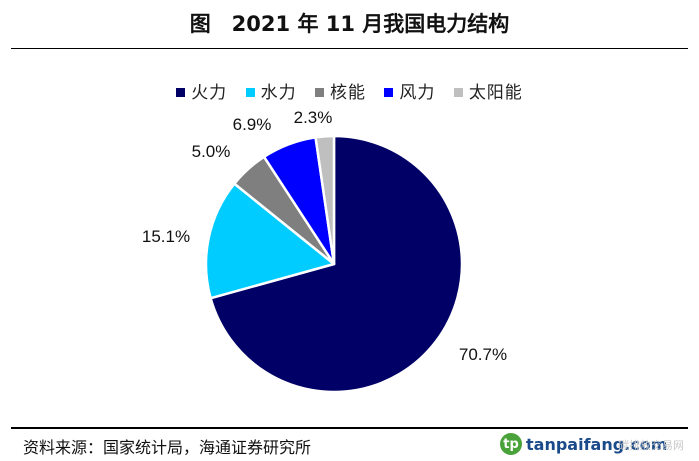  I want to click on data-label-nuclear: 5.0%, so click(211, 151).